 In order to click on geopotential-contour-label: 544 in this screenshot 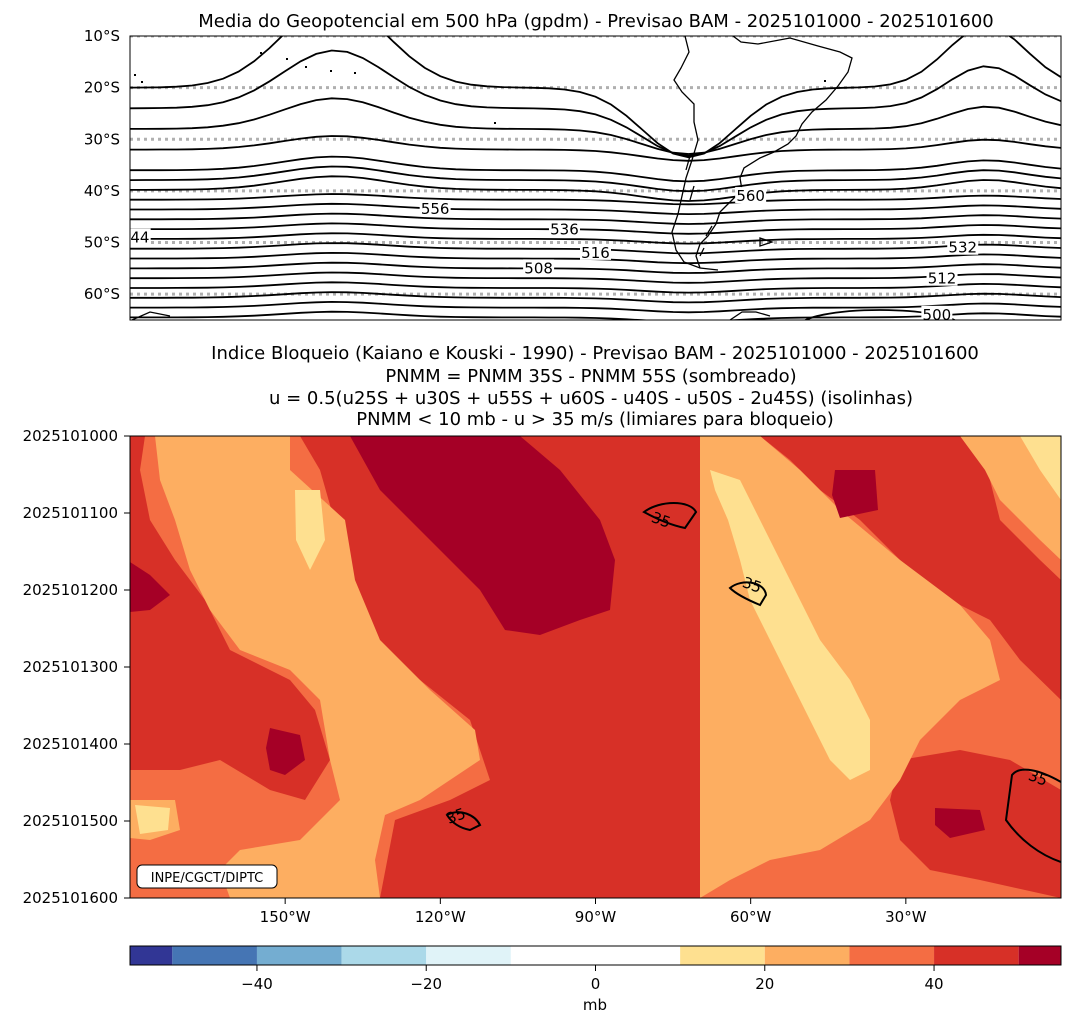, I will do `click(135, 237)`.